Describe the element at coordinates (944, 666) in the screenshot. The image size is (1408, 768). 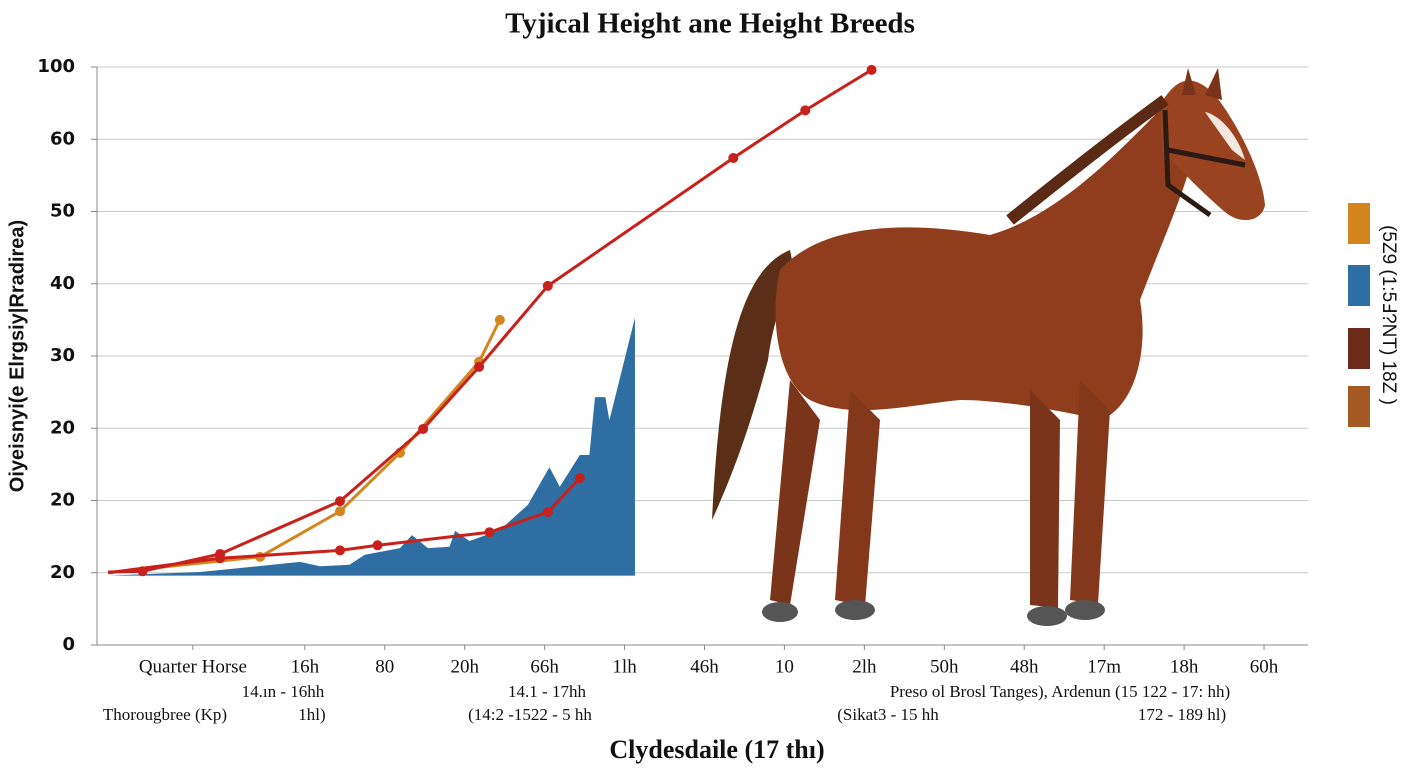
I see `x-tick-label: 50h` at that location.